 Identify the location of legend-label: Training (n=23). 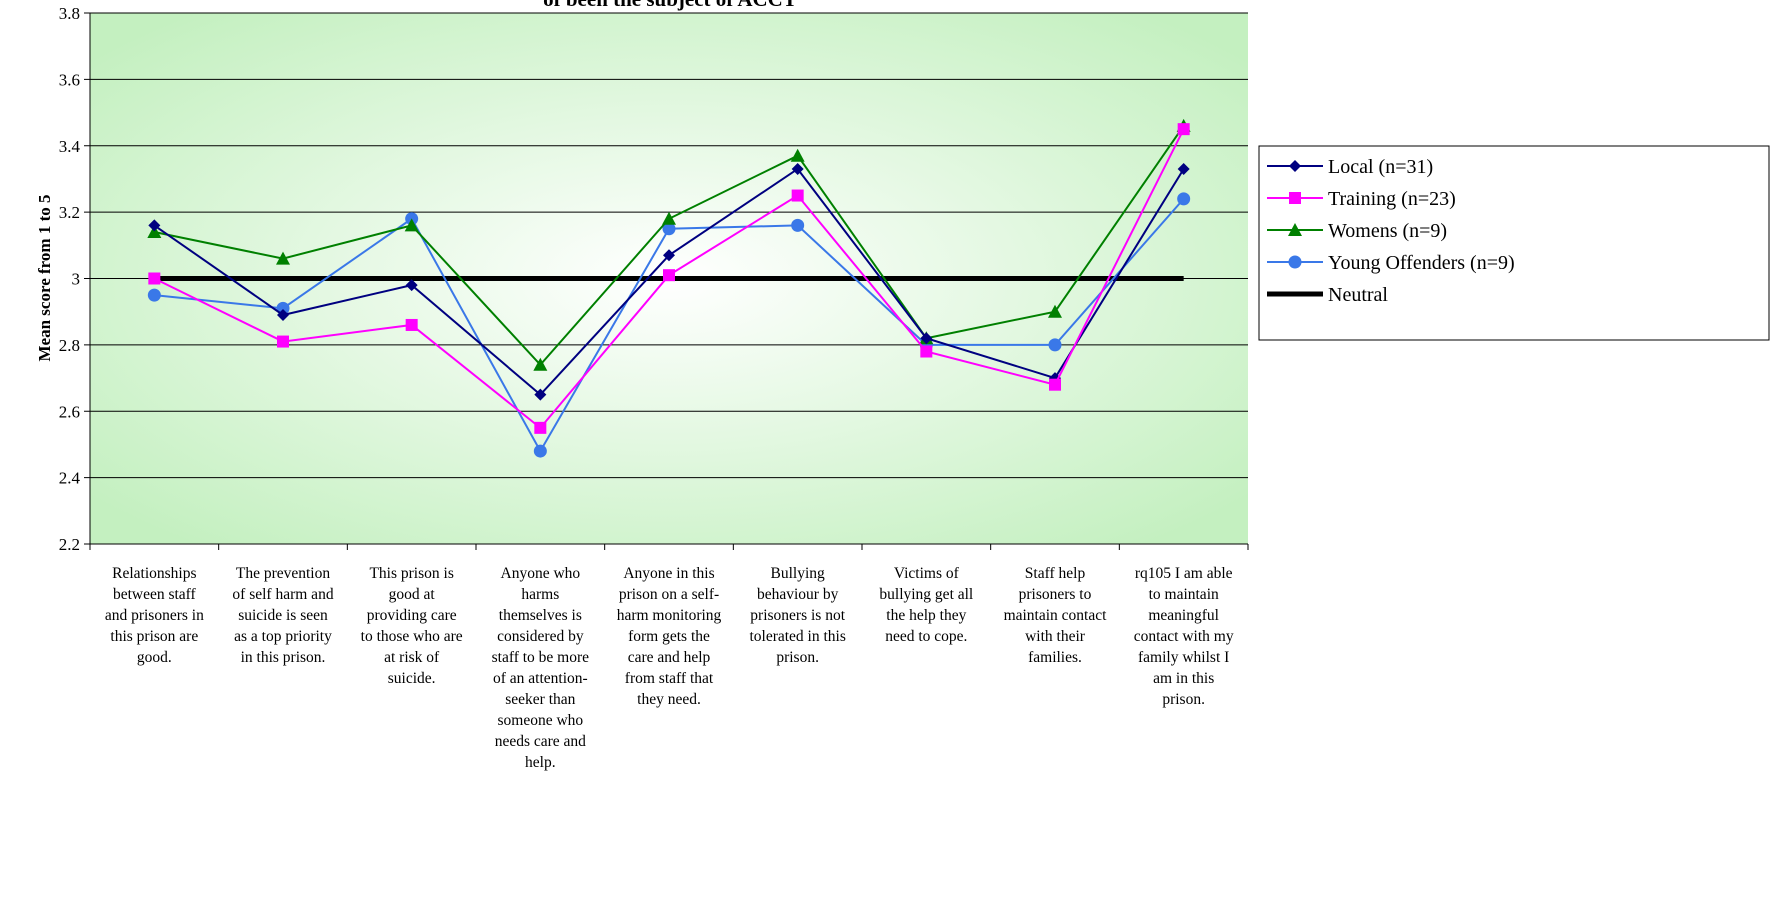
(1392, 199).